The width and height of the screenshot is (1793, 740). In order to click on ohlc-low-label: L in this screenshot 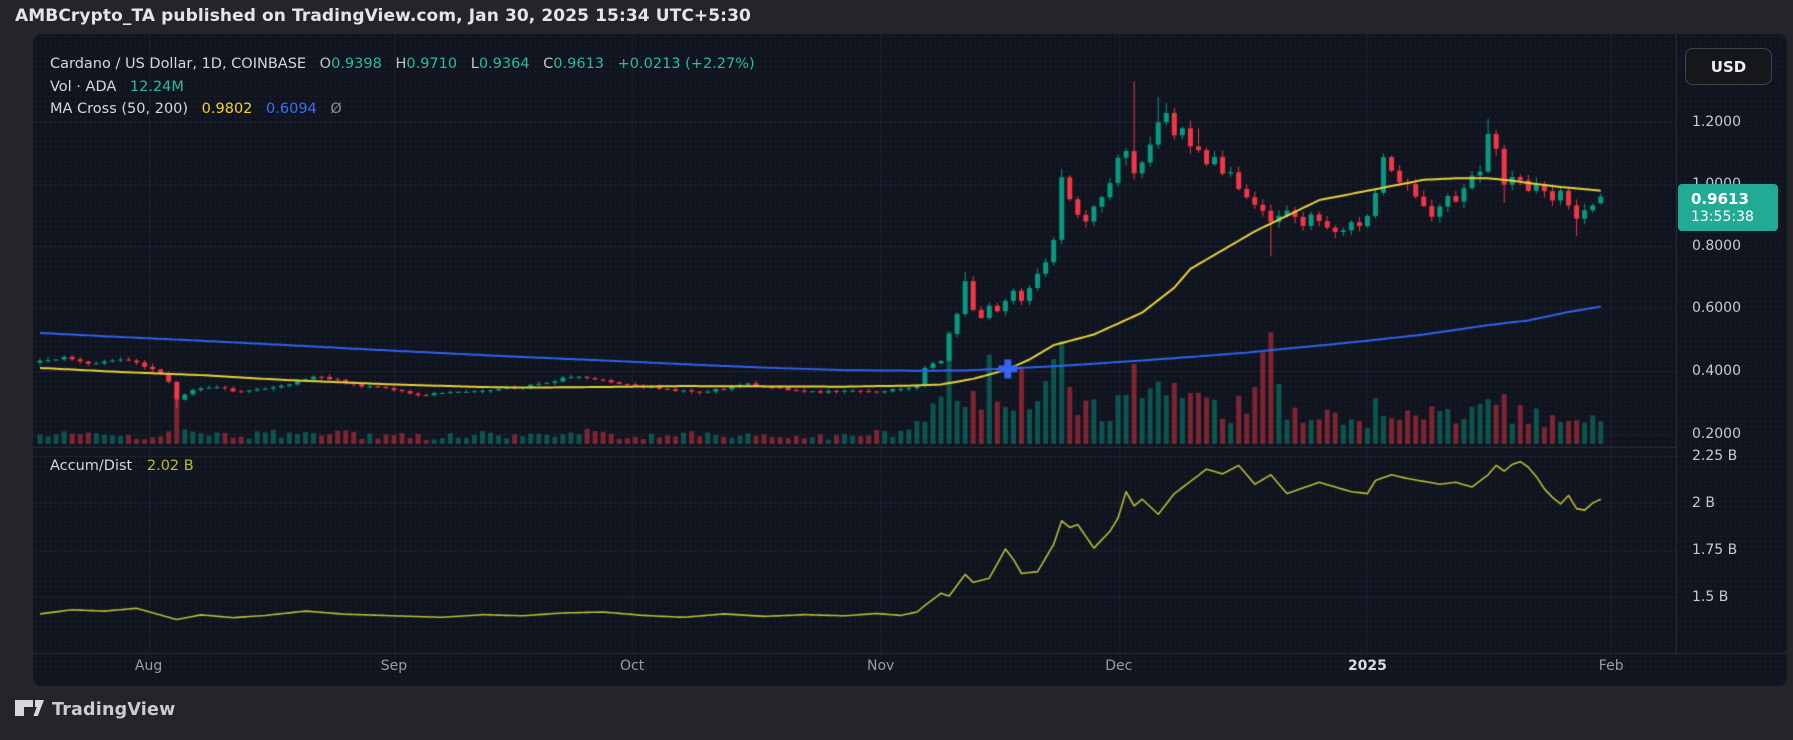, I will do `click(474, 64)`.